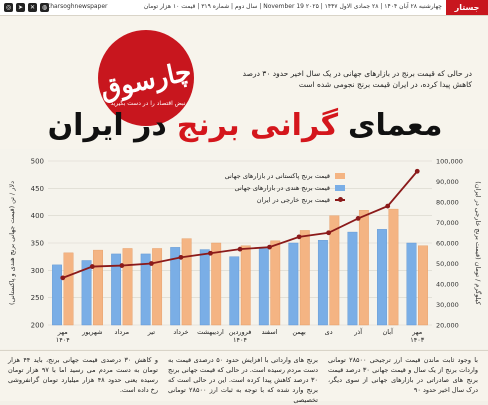 Image resolution: width=488 pixels, height=405 pixels. I want to click on y-right-tick-label: 70,000, so click(447, 223).